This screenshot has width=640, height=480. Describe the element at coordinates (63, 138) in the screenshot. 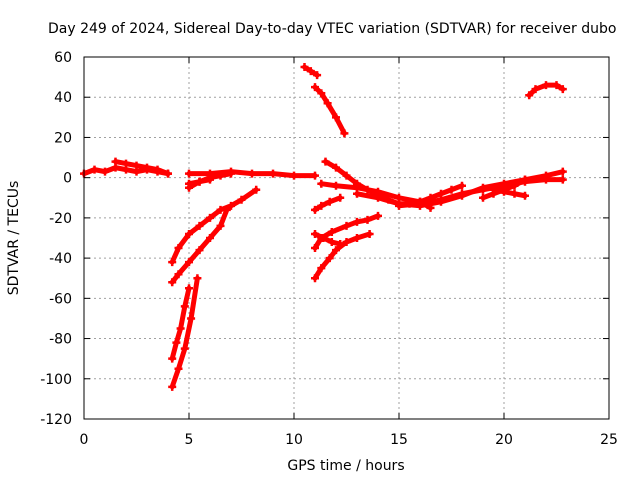

I see `y-tick-label: 20` at that location.